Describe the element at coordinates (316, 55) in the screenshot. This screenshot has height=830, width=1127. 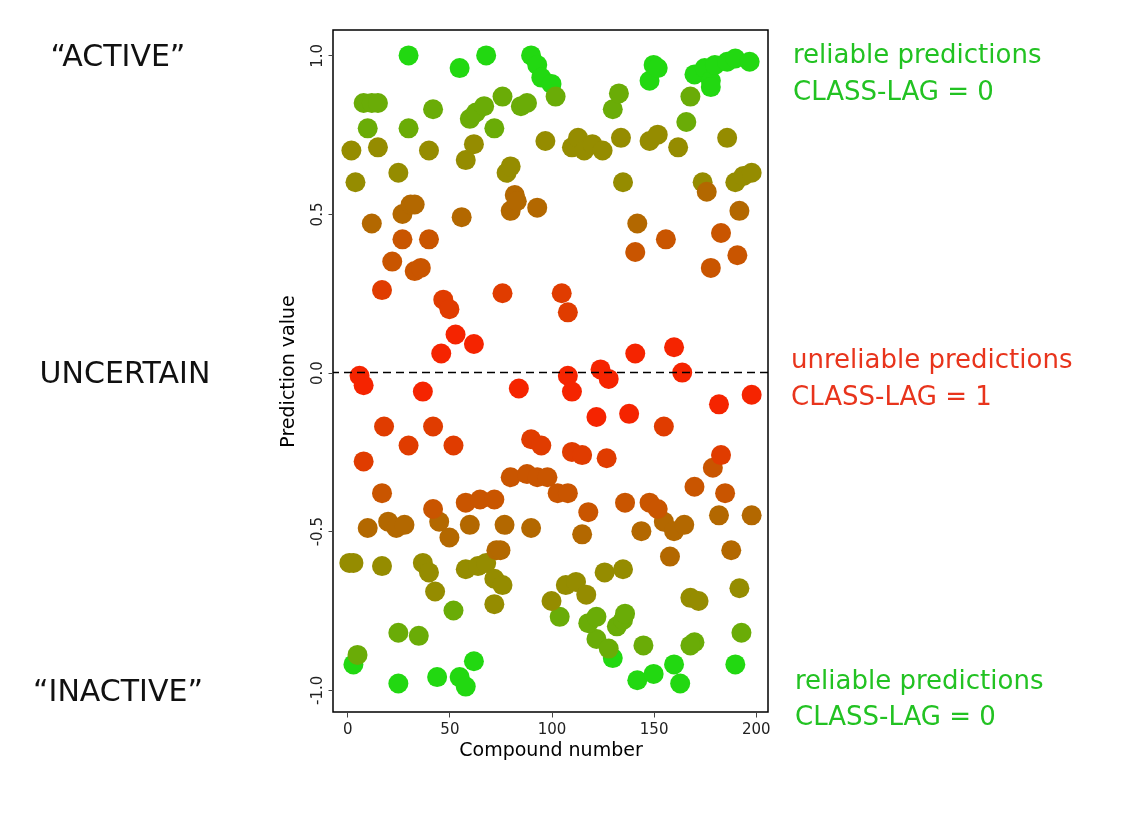
I see `y-tick-label: 1.0` at that location.